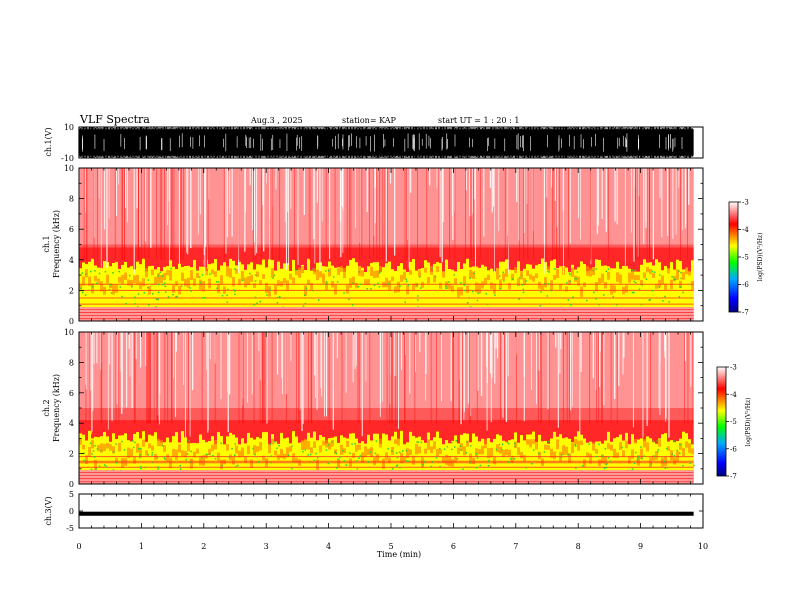 The height and width of the screenshot is (612, 792). What do you see at coordinates (760, 257) in the screenshot?
I see `ch1-colorbar-label: log(PSD)(V²/Hz)` at bounding box center [760, 257].